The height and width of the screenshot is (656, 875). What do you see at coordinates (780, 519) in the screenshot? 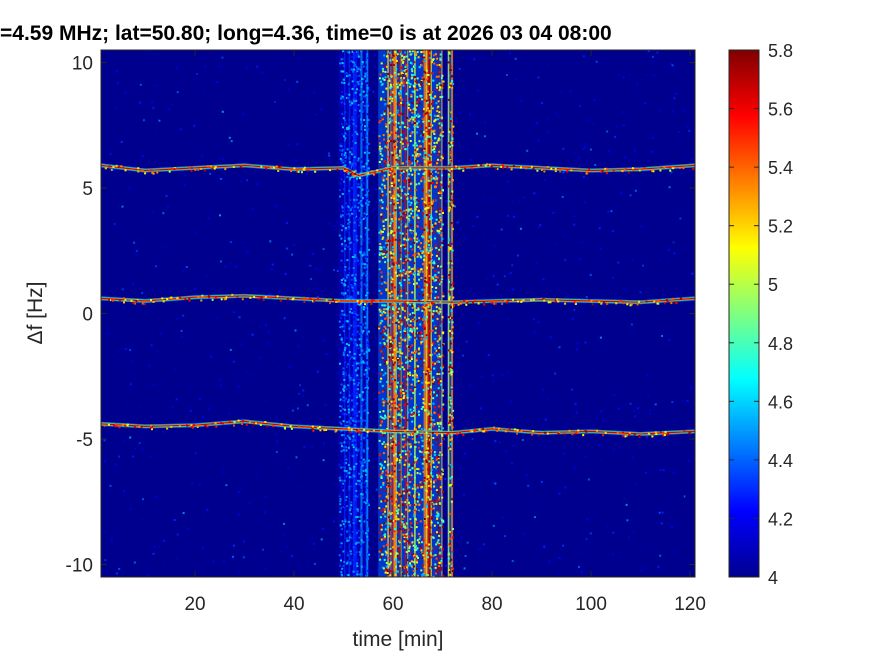
I see `colorbar-tick-label: 4.2` at bounding box center [780, 519].